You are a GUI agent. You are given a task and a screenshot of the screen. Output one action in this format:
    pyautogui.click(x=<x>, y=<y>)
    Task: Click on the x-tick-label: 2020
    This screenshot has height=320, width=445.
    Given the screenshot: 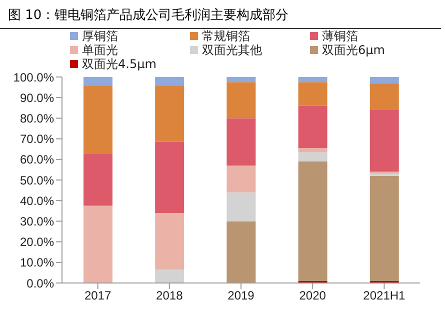 What is the action you would take?
    pyautogui.click(x=312, y=295)
    